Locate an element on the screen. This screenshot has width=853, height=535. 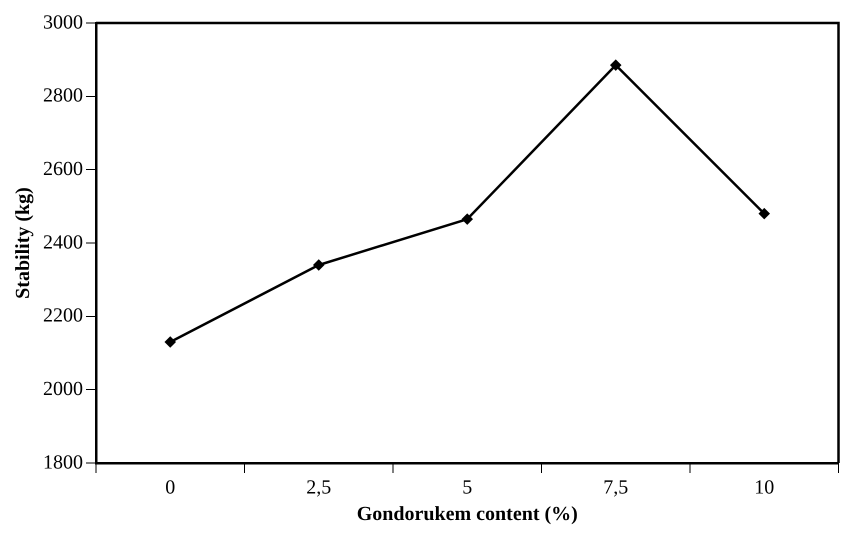
y-tick-label: 2600 is located at coordinates (63, 169).